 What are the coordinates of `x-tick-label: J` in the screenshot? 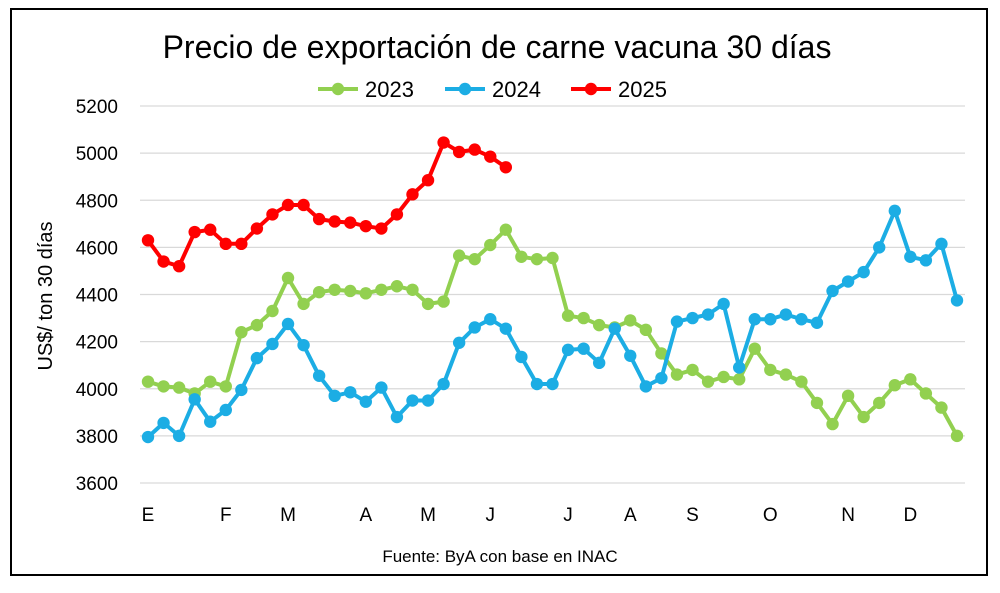 It's located at (491, 515).